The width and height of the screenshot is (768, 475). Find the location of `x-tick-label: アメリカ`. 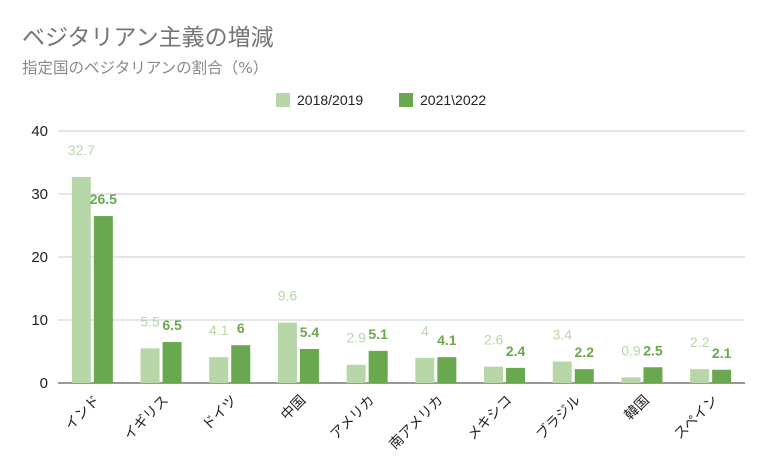

x-tick-label: アメリカ is located at coordinates (353, 418).